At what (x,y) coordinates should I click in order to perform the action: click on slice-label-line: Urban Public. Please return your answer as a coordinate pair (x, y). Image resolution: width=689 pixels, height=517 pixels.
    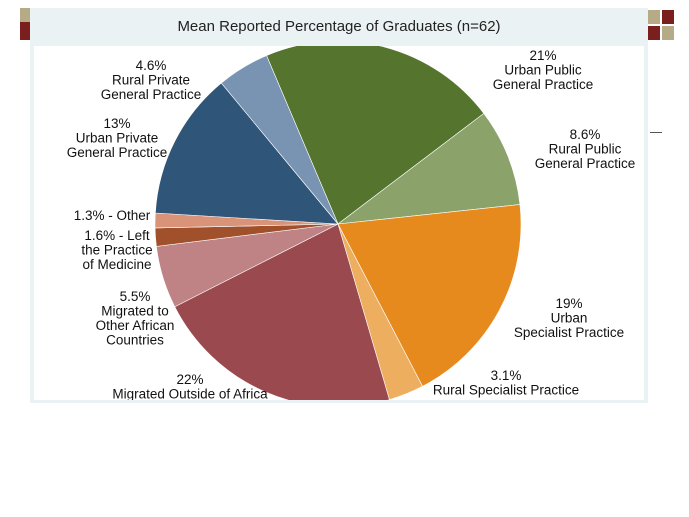
    Looking at the image, I should click on (543, 70).